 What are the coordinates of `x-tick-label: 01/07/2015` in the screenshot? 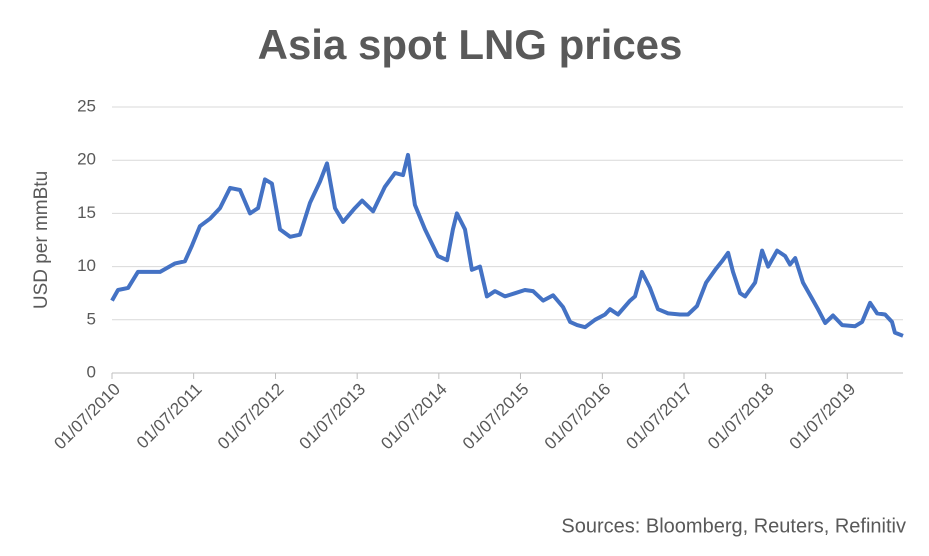 It's located at (496, 417).